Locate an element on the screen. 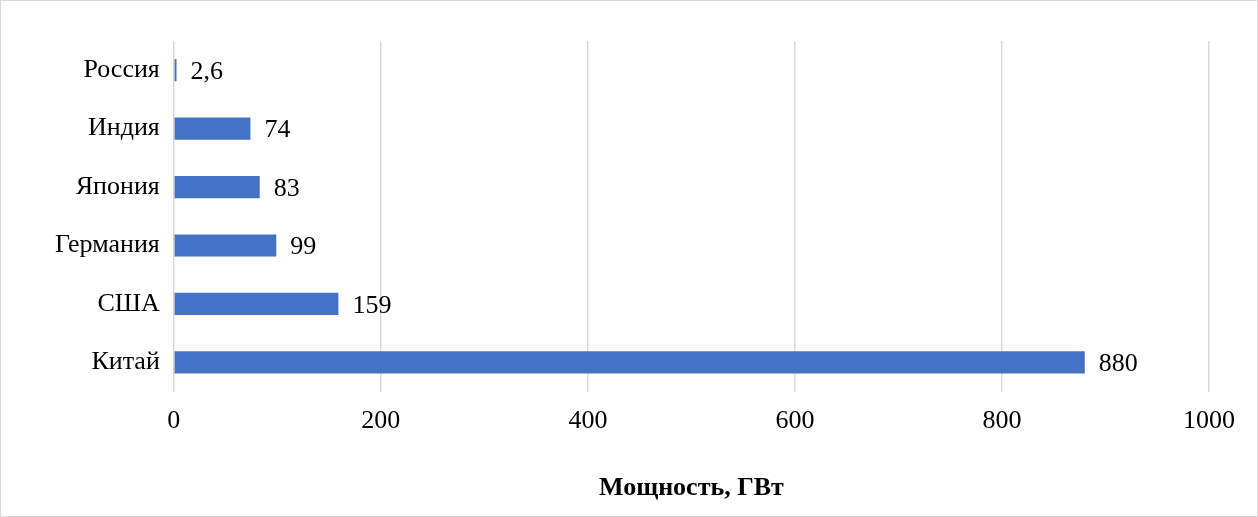  y-tick-label: Япония is located at coordinates (117, 185).